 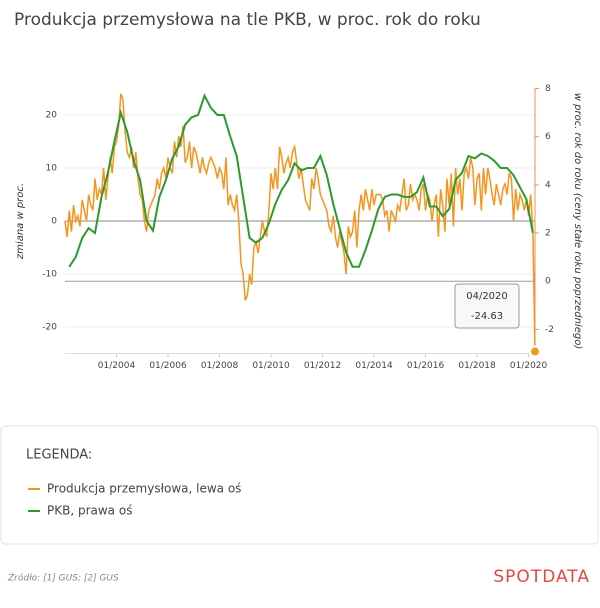 What do you see at coordinates (54, 222) in the screenshot?
I see `y-tick-label: 0` at bounding box center [54, 222].